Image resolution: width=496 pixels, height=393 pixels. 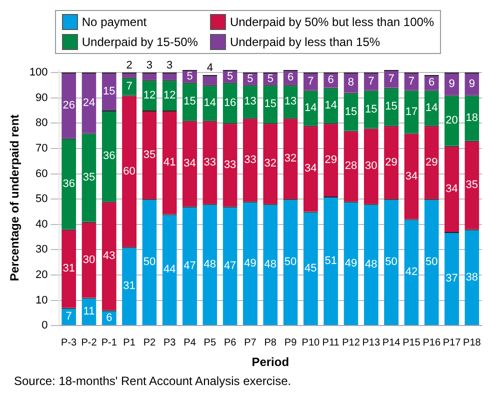 I want to click on data-label: 60, so click(x=129, y=171).